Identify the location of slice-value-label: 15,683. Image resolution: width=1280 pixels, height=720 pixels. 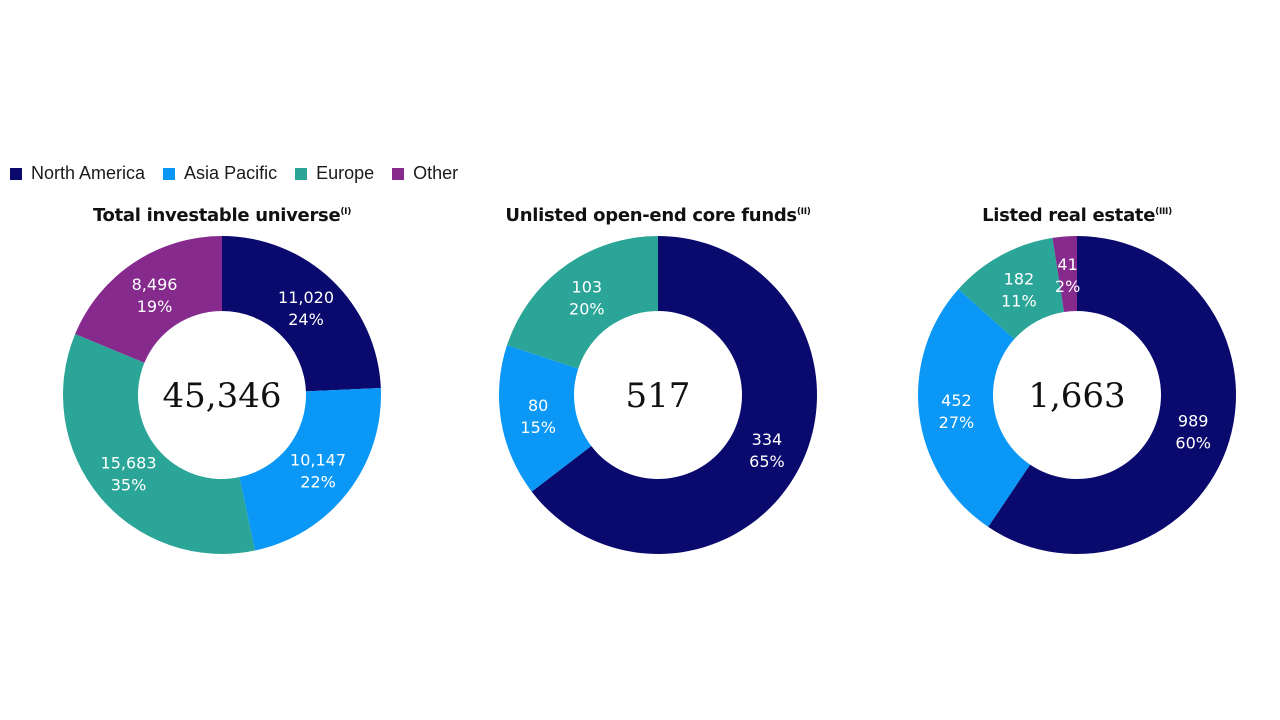
(129, 463).